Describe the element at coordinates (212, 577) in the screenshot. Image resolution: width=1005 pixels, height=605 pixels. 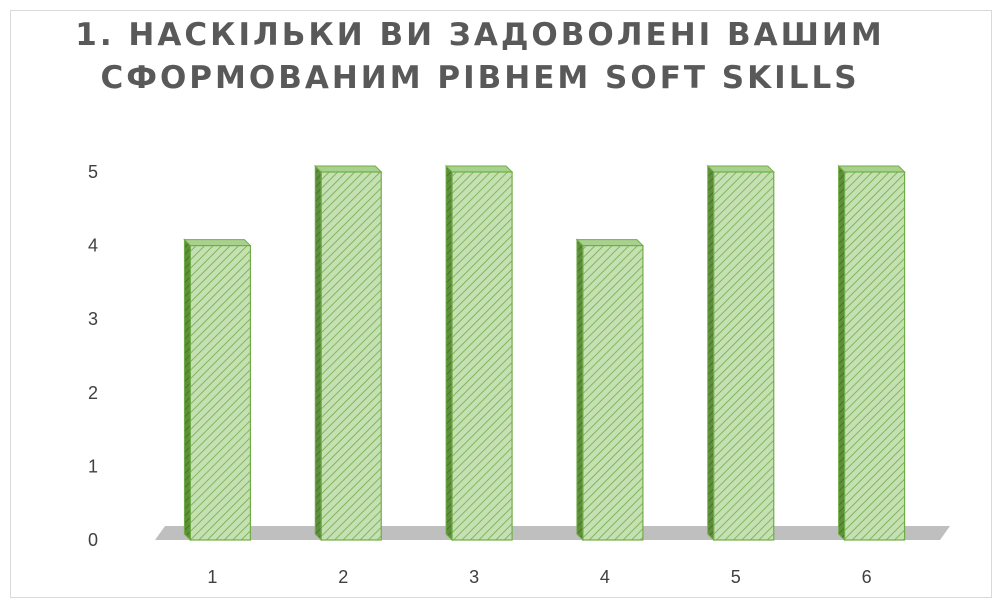
I see `x-tick-label: 1` at that location.